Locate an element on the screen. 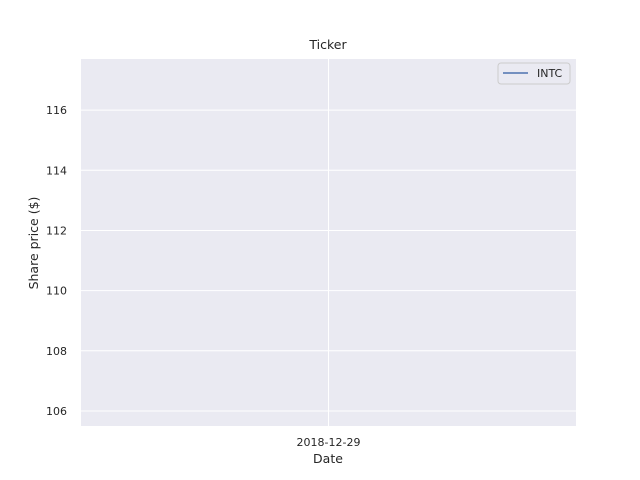  y-ticks: 106 108 110 112 114 116 is located at coordinates (56, 261).